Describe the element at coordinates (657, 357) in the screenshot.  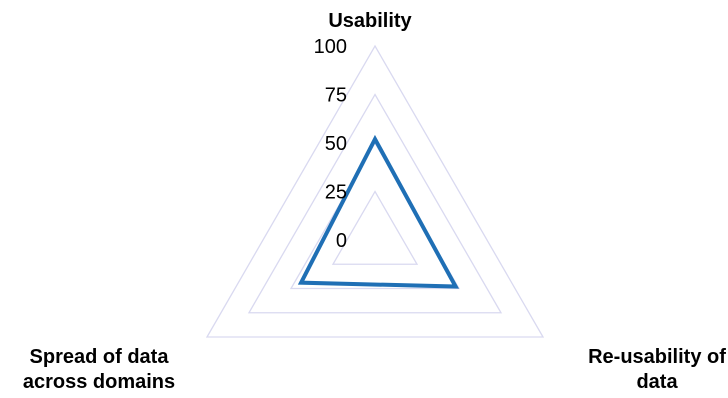
I see `category-label-1-line-0: Re-usability of` at that location.